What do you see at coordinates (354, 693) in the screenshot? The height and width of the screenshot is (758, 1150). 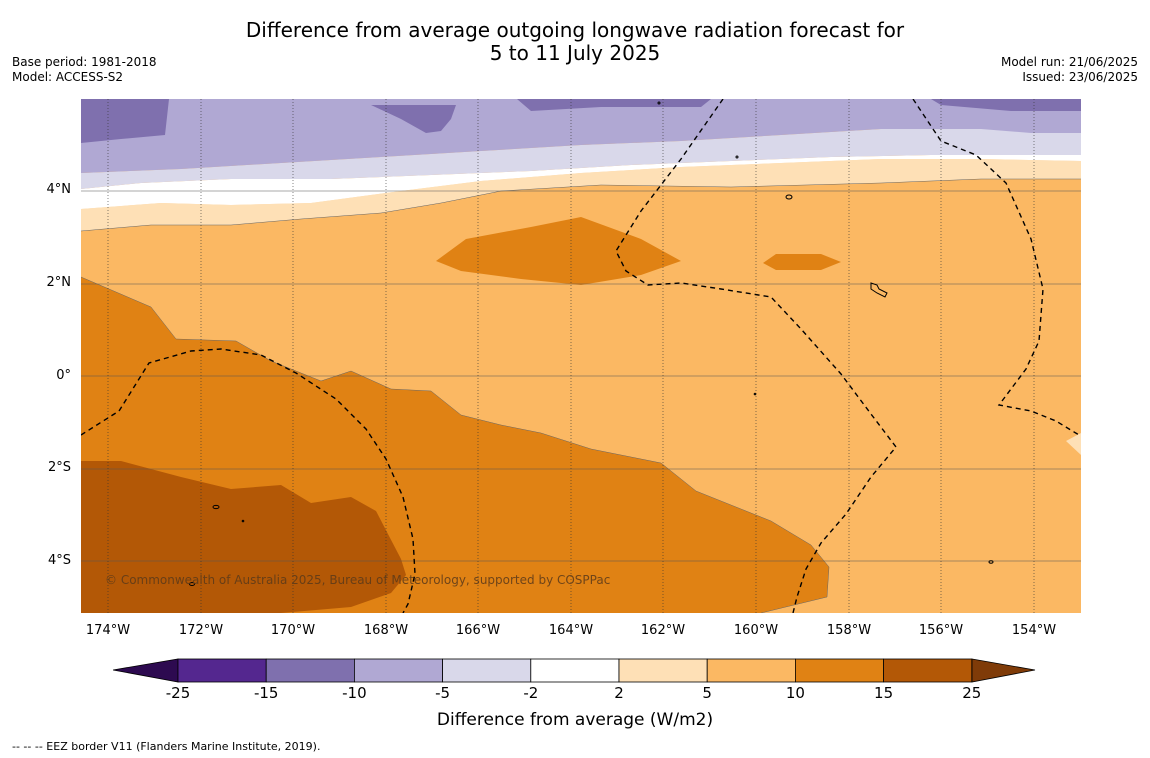 I see `colorbar-label: -10` at bounding box center [354, 693].